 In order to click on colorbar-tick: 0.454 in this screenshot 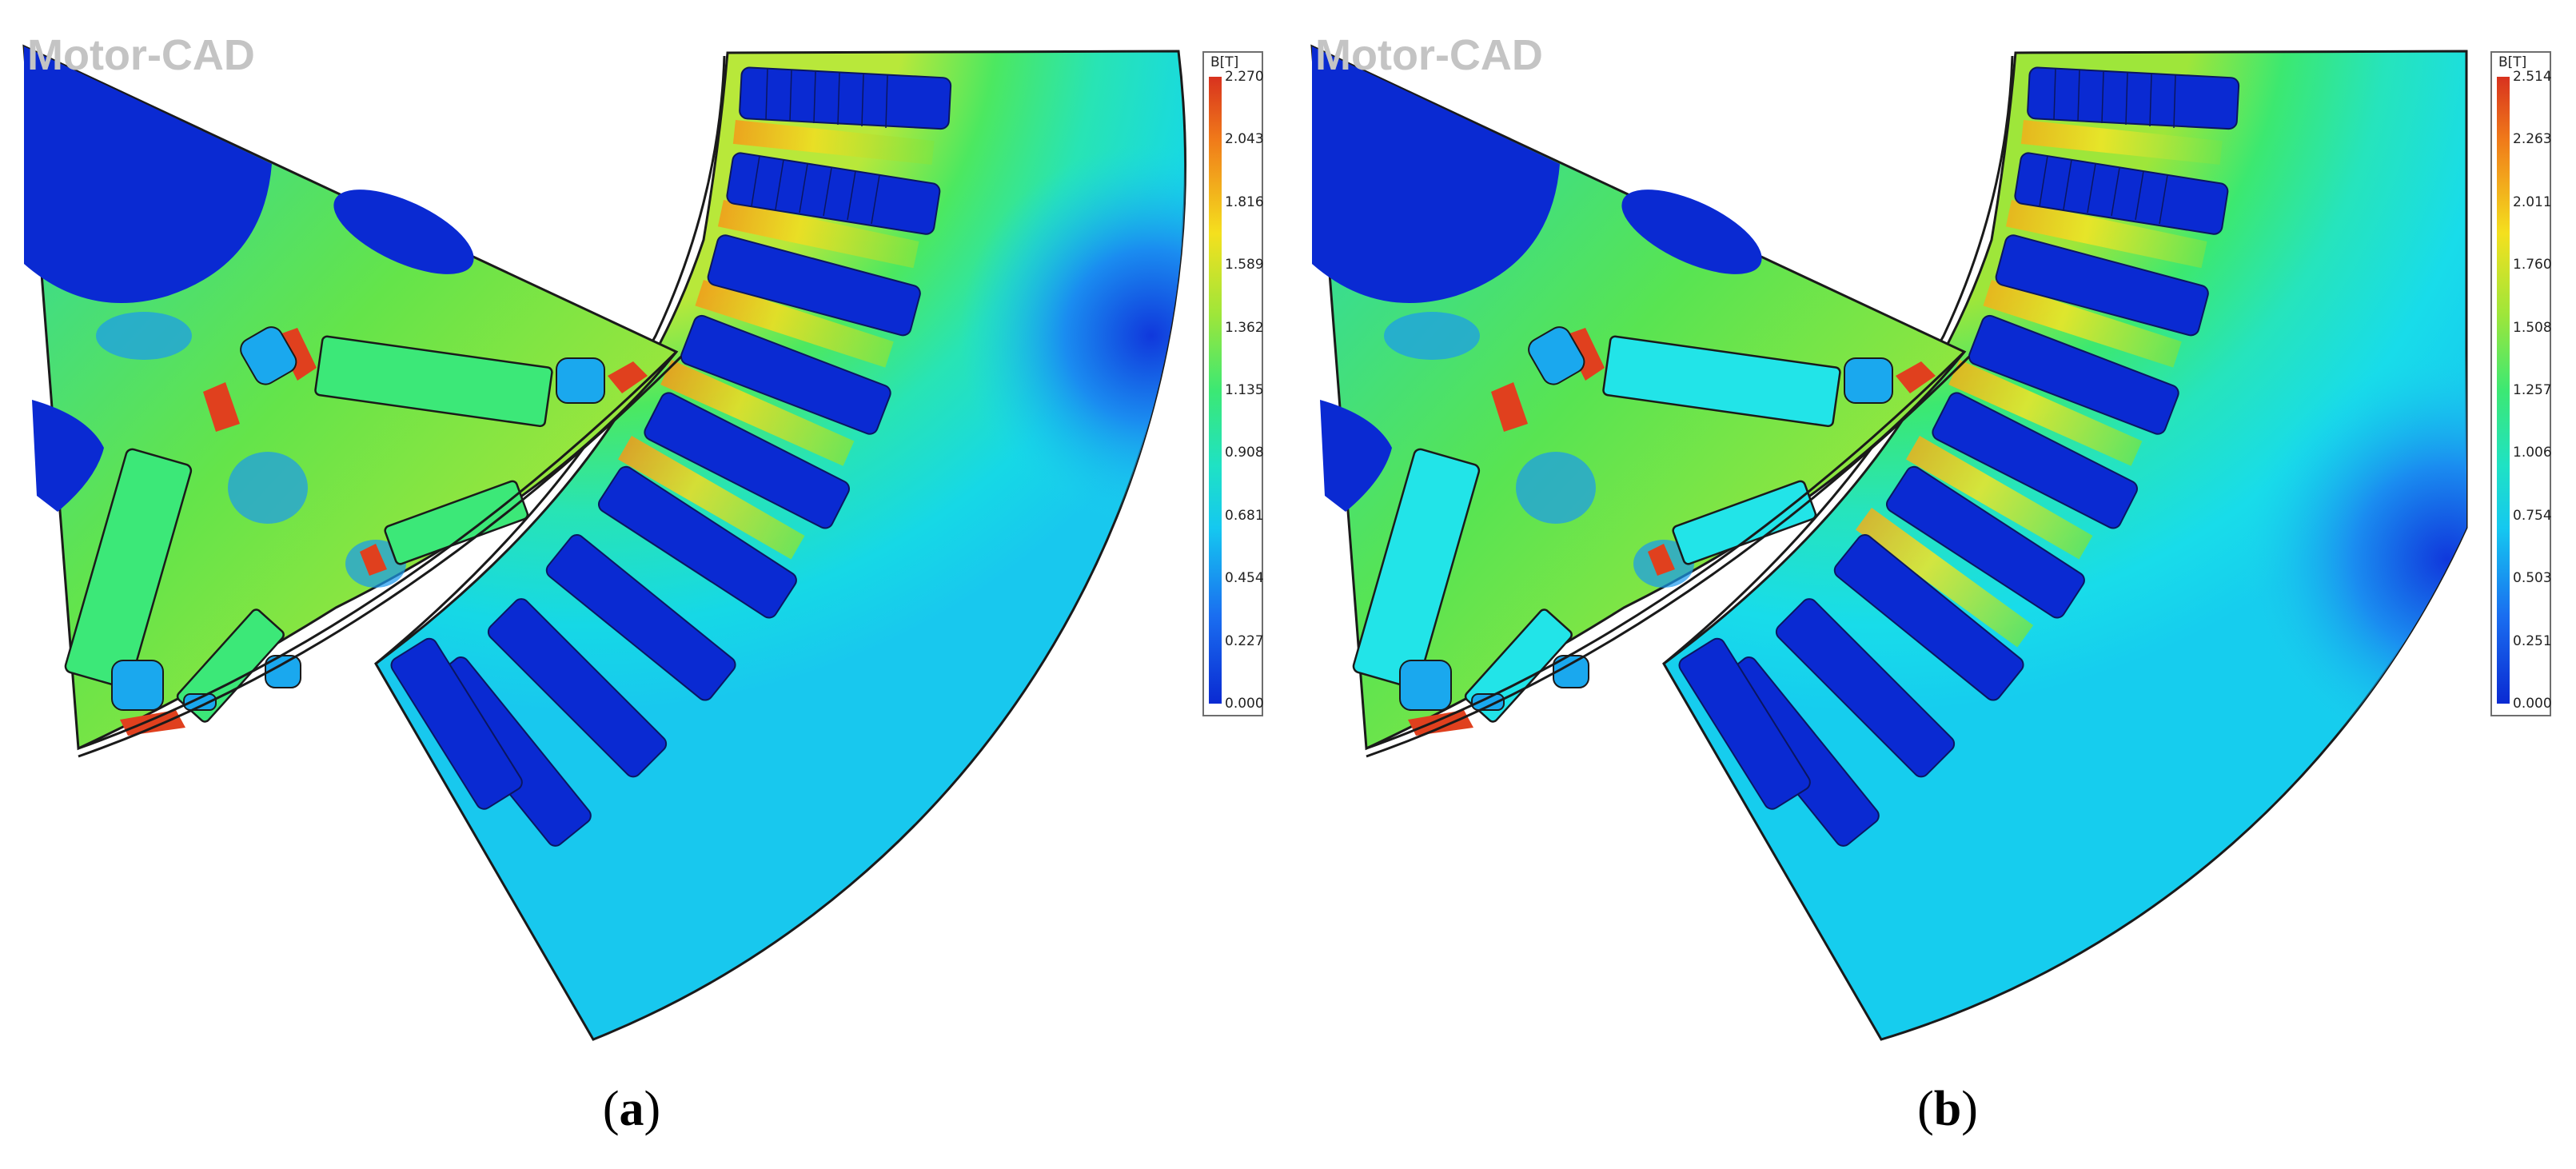, I will do `click(1245, 578)`.